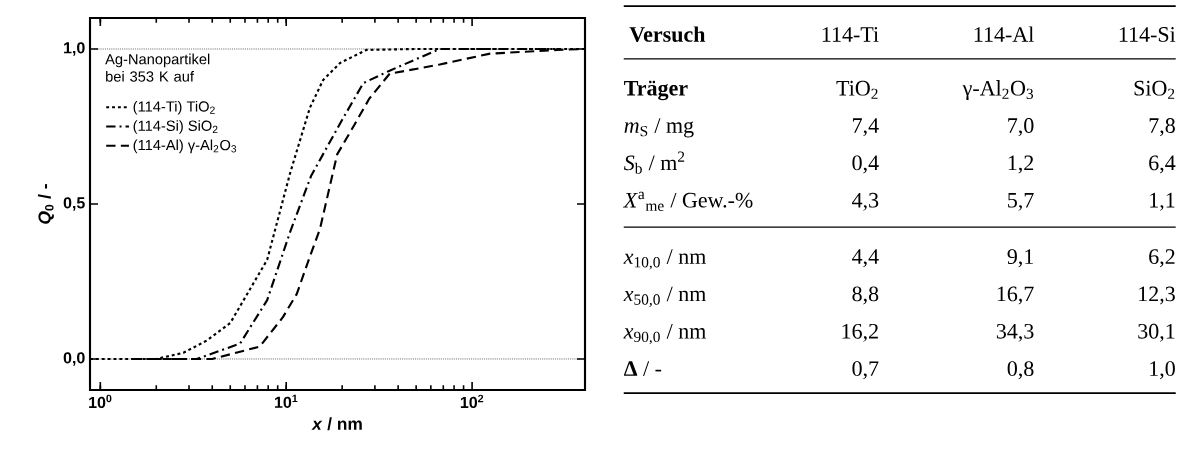 The height and width of the screenshot is (459, 1178). What do you see at coordinates (1015, 332) in the screenshot?
I see `text: 34,3` at bounding box center [1015, 332].